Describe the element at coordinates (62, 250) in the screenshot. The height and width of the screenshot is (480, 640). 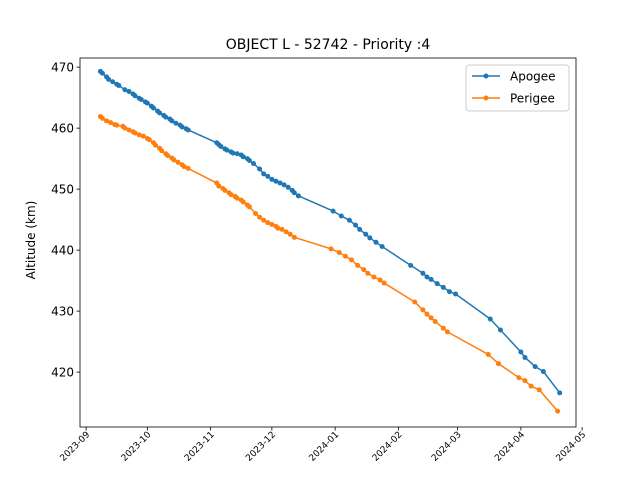
I see `y-tick-label: 440` at that location.